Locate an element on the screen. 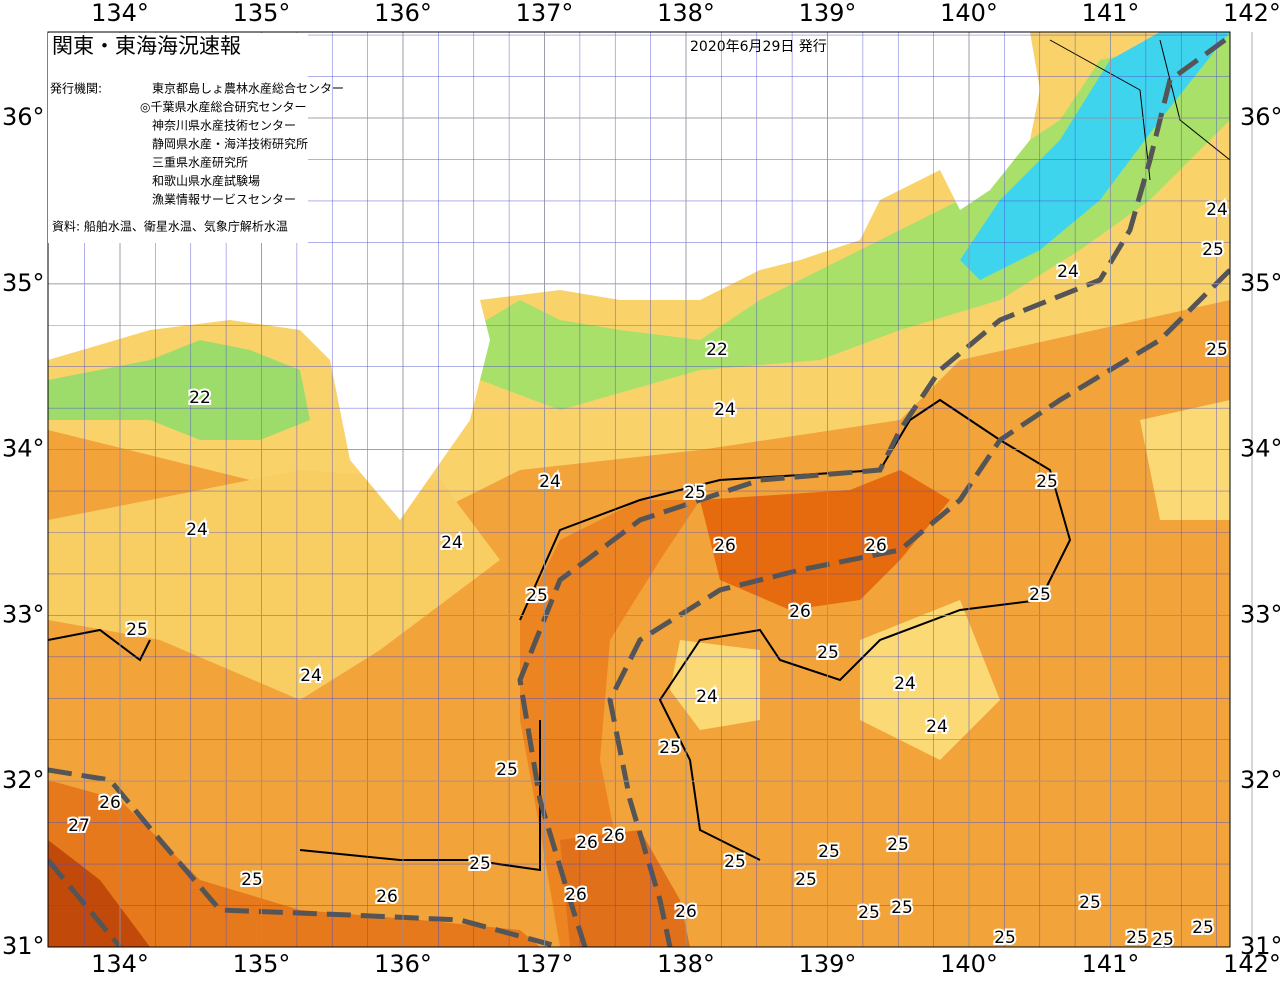 The height and width of the screenshot is (984, 1280). title: 関東・東海海況速報 is located at coordinates (146, 46).